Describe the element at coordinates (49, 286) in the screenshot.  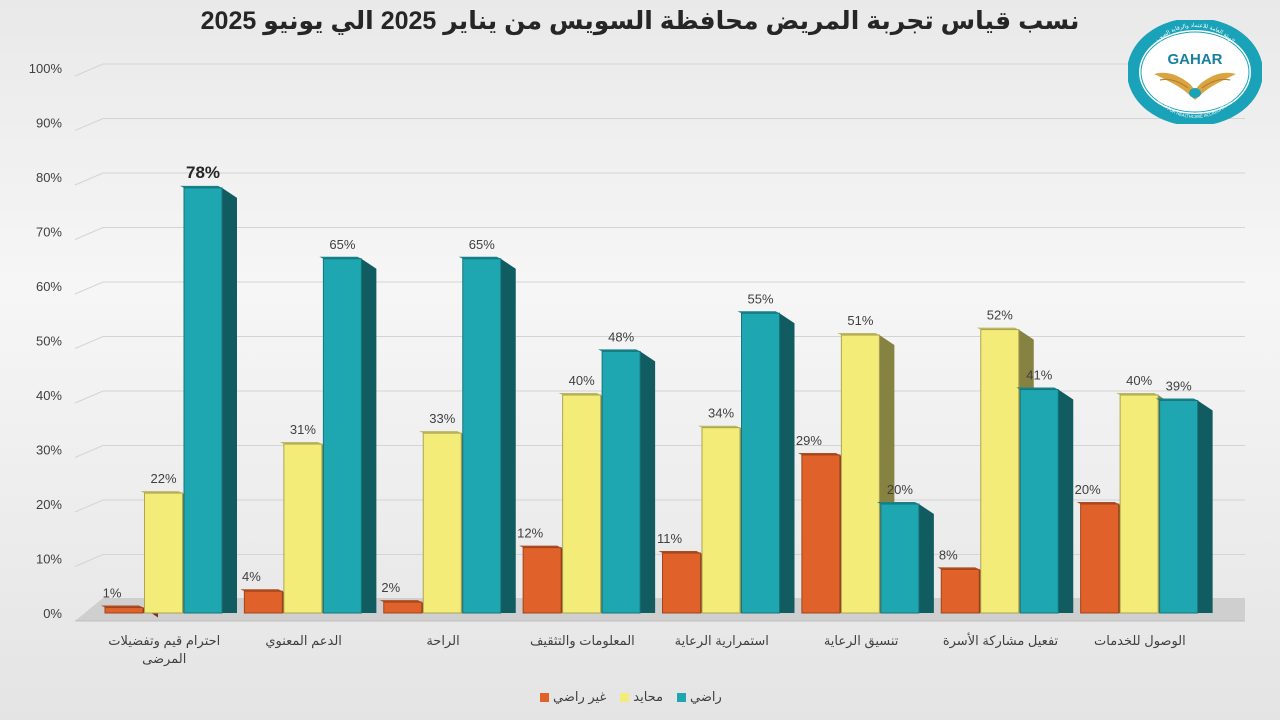
I see `y-tick-label: 60%` at that location.